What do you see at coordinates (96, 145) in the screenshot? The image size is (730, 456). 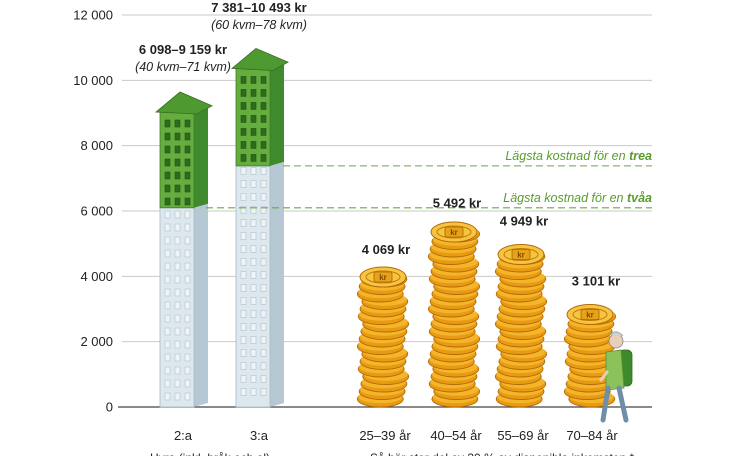 I see `y-tick-label: 8 000` at bounding box center [96, 145].